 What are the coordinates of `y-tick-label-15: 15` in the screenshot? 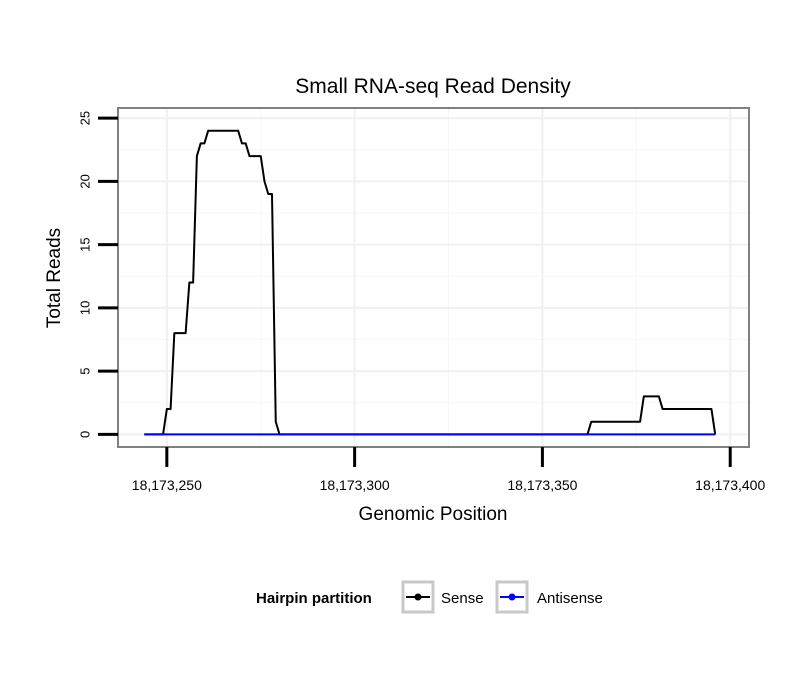 It's located at (84, 244).